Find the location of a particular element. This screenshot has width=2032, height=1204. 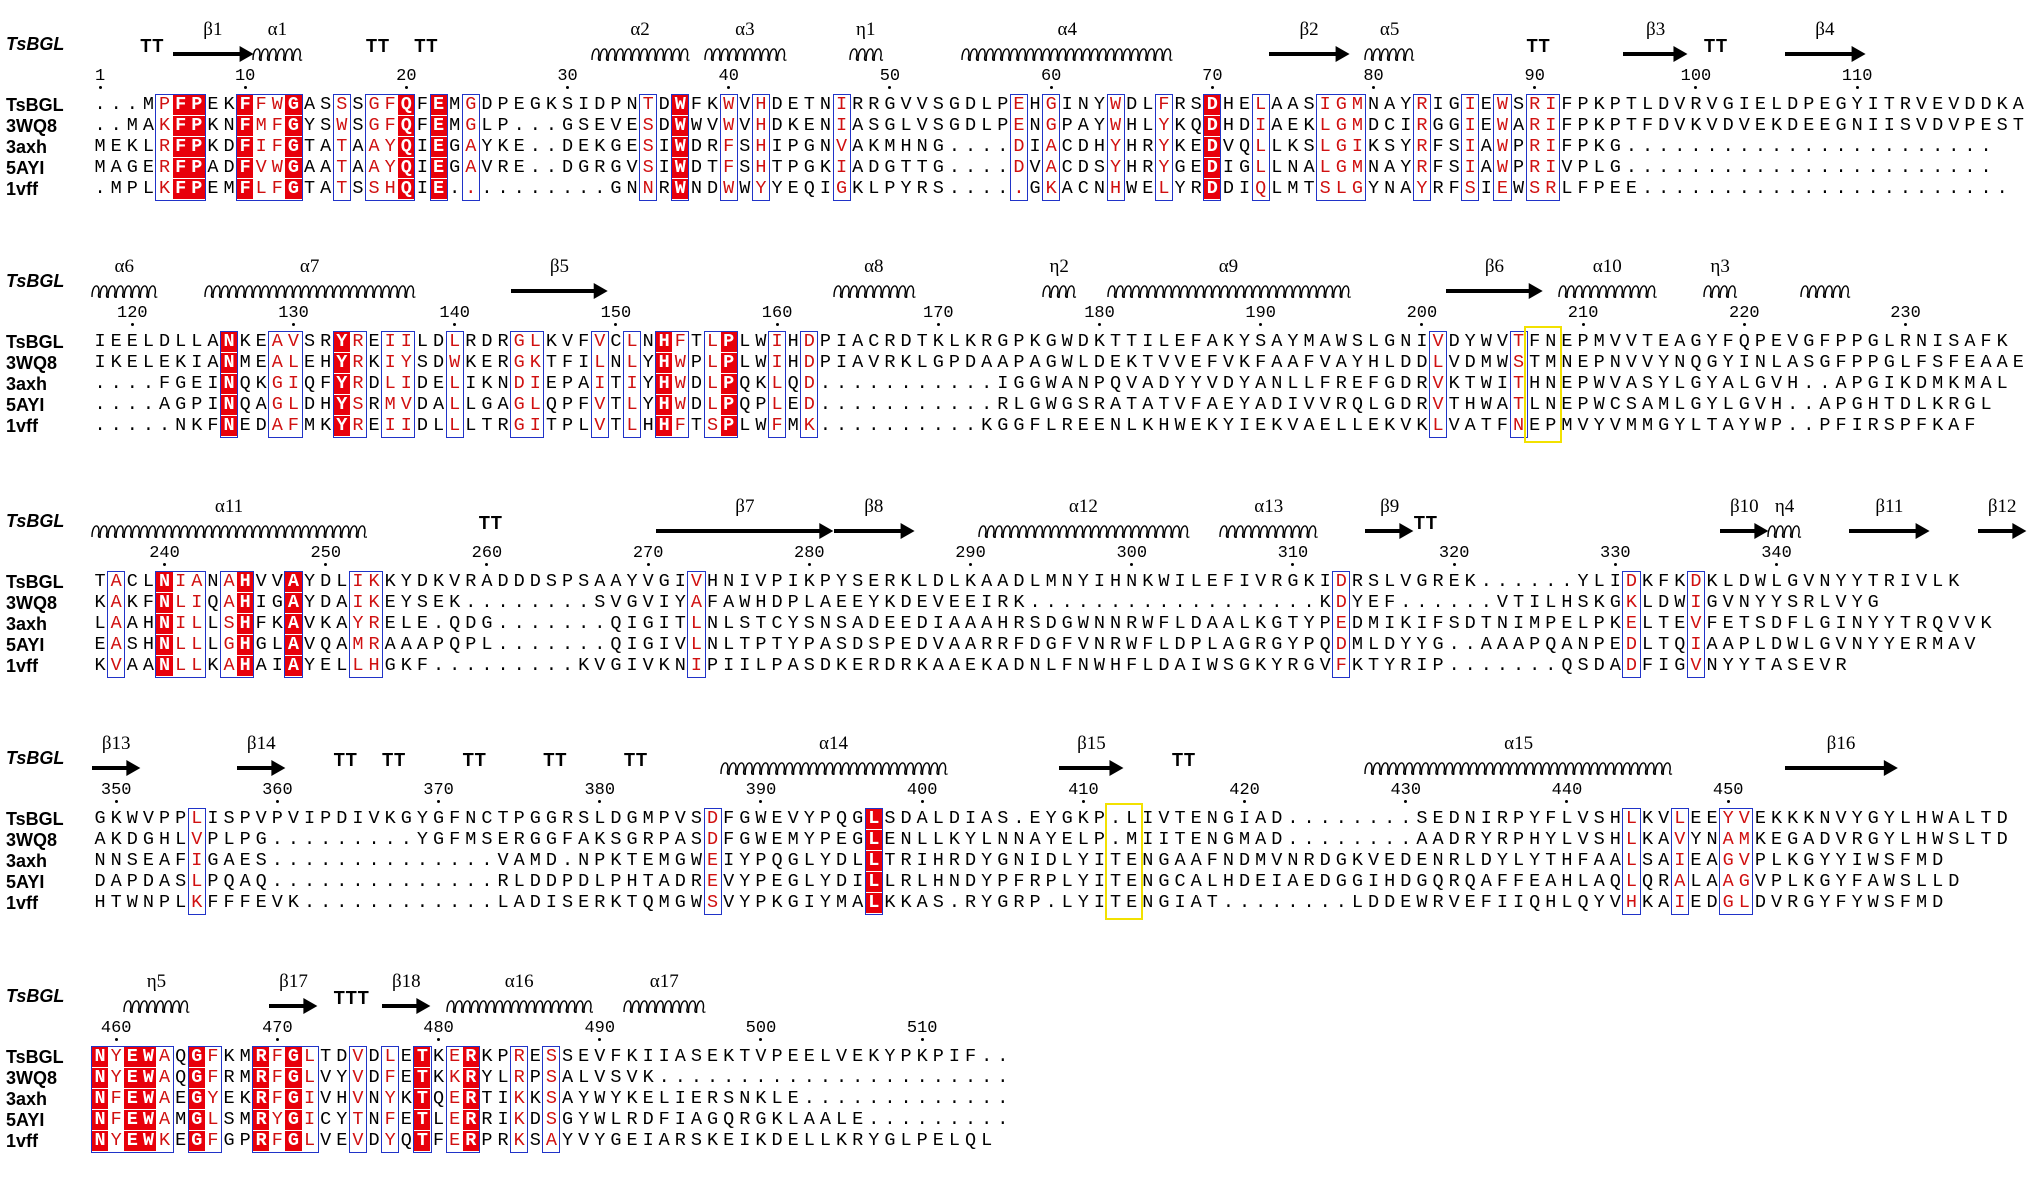

helix-label: α15 is located at coordinates (1519, 743).